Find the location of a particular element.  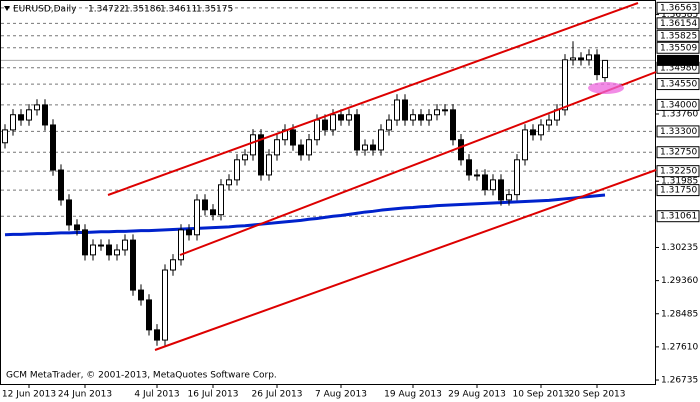

level-label: 1.33300 is located at coordinates (678, 132).